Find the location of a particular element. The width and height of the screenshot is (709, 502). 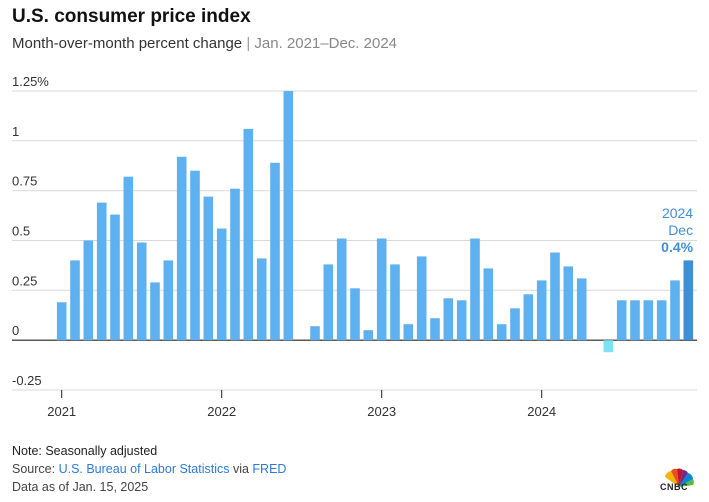

y-tick-label: 1.25% is located at coordinates (30, 81).